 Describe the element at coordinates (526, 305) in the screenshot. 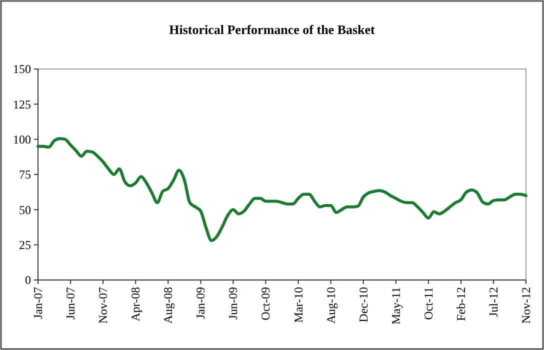

I see `x-tick-label: Nov-12` at that location.